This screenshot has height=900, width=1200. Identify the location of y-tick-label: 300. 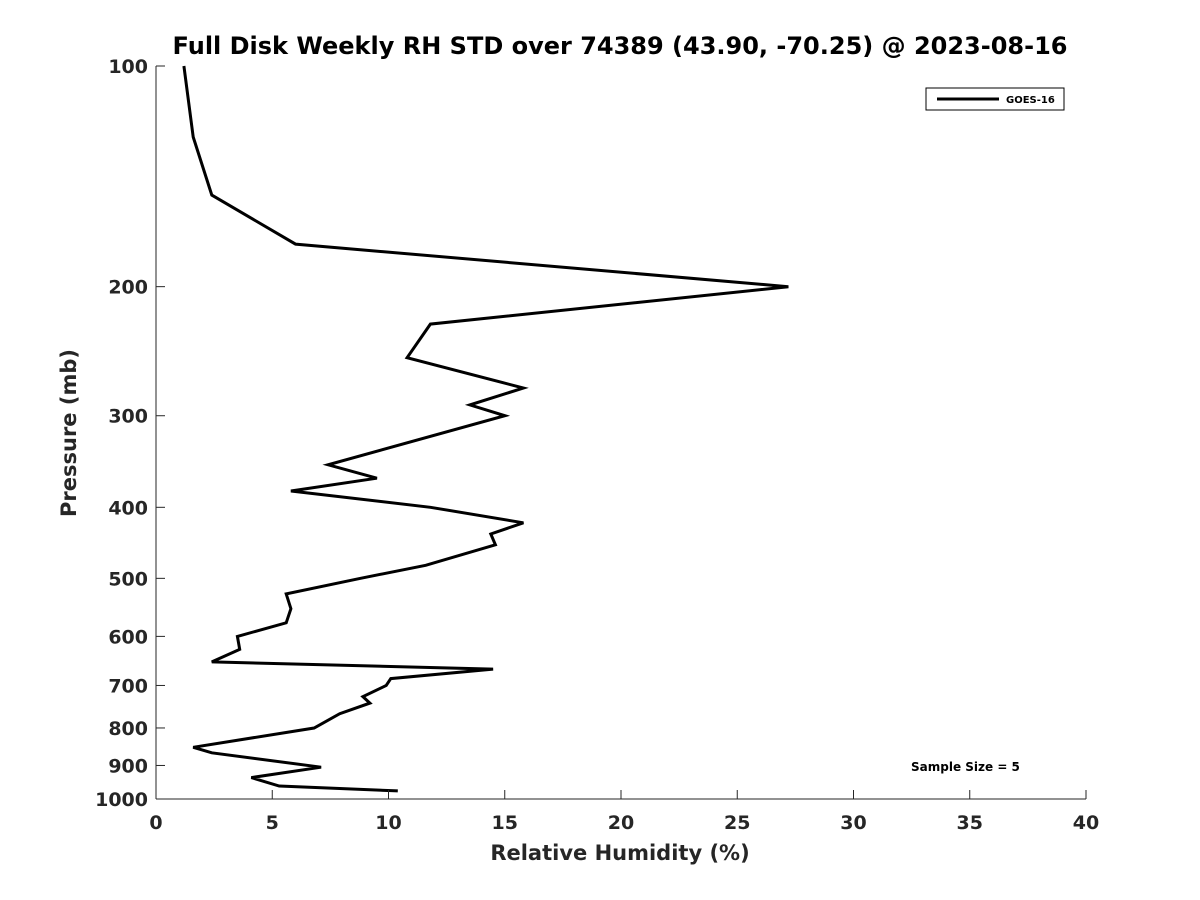
(128, 417).